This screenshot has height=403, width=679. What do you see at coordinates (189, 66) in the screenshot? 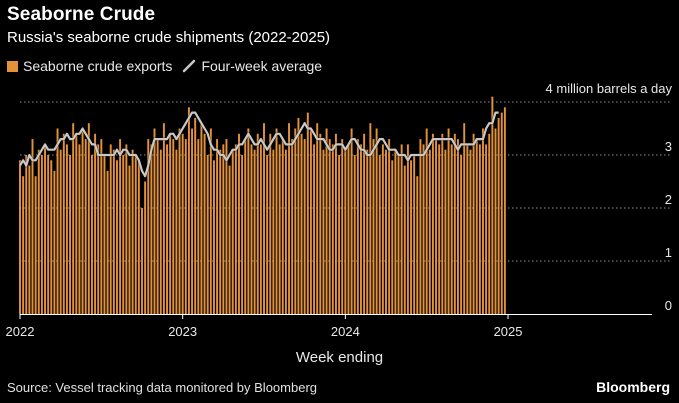
I see `legend-line-swatch` at bounding box center [189, 66].